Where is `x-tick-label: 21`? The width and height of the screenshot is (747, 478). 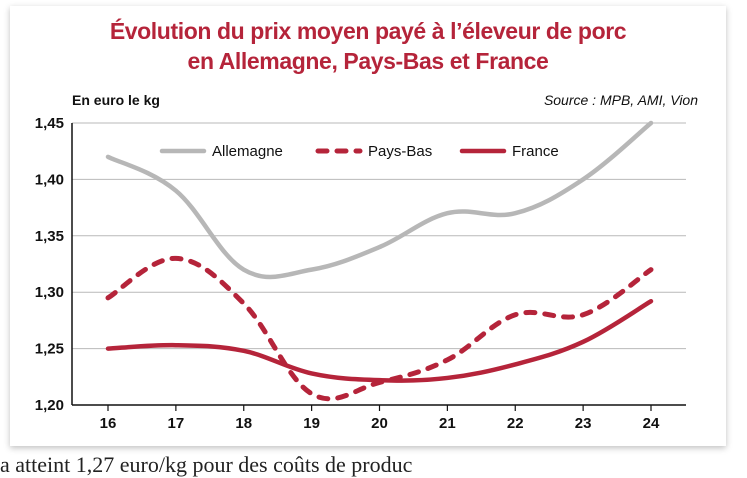 x-tick-label: 21 is located at coordinates (447, 423).